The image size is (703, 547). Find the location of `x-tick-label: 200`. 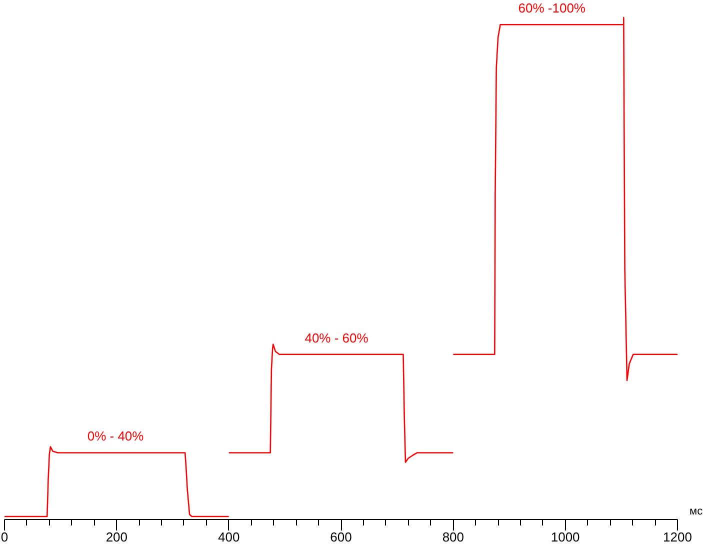

x-tick-label: 200 is located at coordinates (117, 537).